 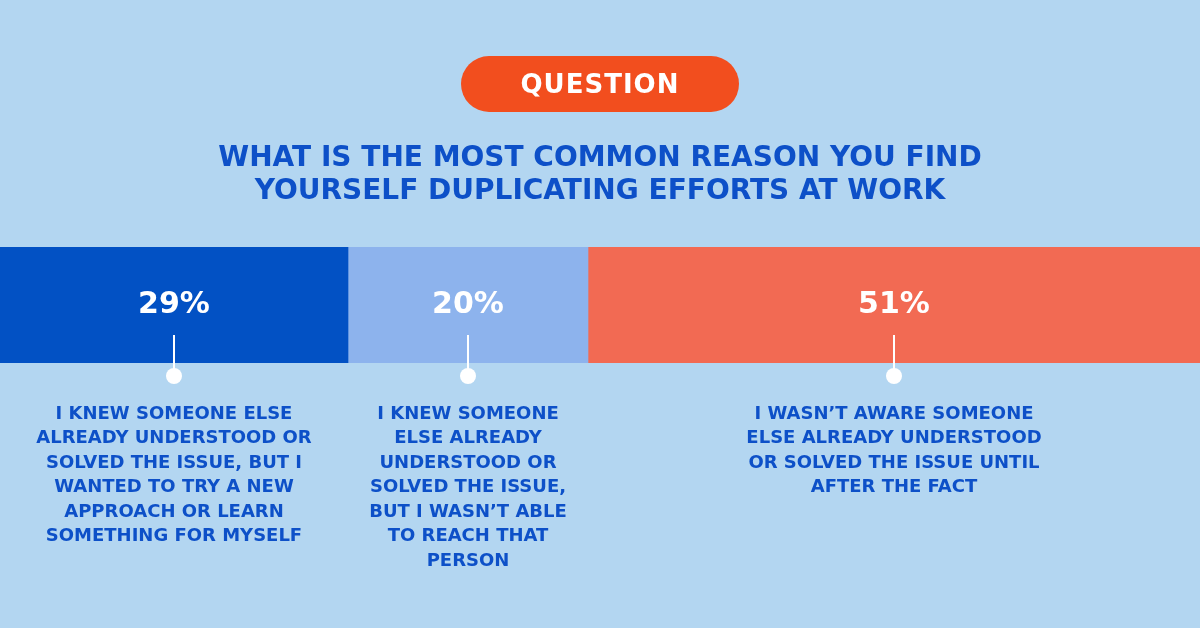 What do you see at coordinates (894, 449) in the screenshot?
I see `text: I WASN’T AWARE SOMEONE ELSE ALREADY UNDERSTOOD OR SOLVED THE ISSUE UNTIL AFTER THE FACT` at bounding box center [894, 449].